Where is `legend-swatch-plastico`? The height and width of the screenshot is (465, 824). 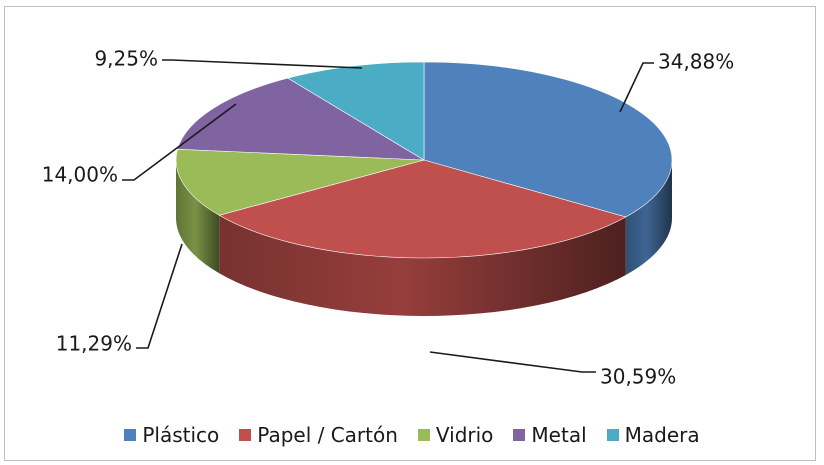 legend-swatch-plastico is located at coordinates (130, 435).